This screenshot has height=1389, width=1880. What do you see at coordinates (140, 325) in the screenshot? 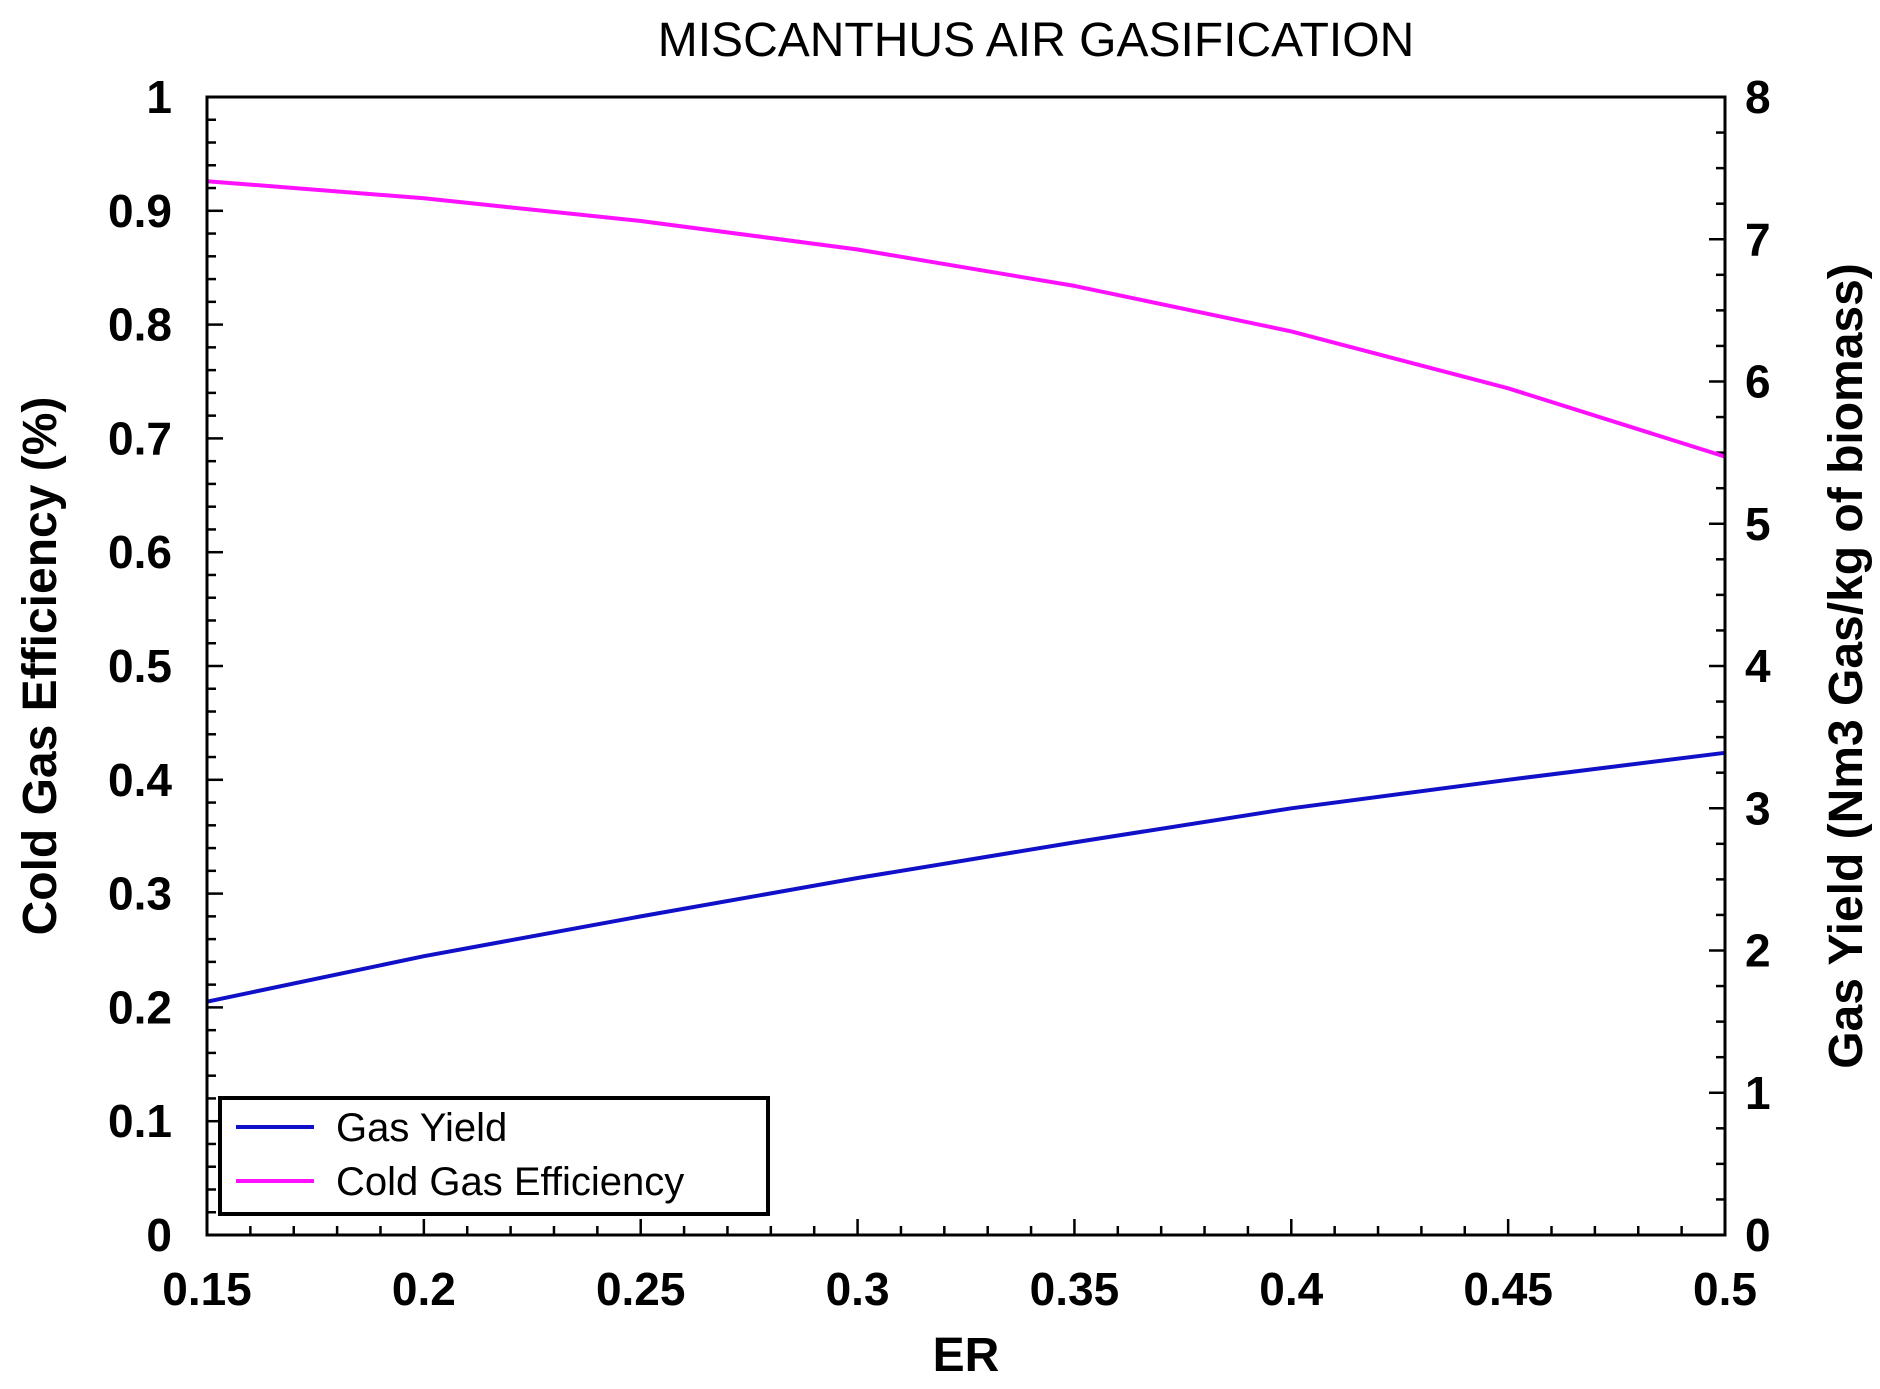
I see `y-left-tick-label: 0.8` at bounding box center [140, 325].